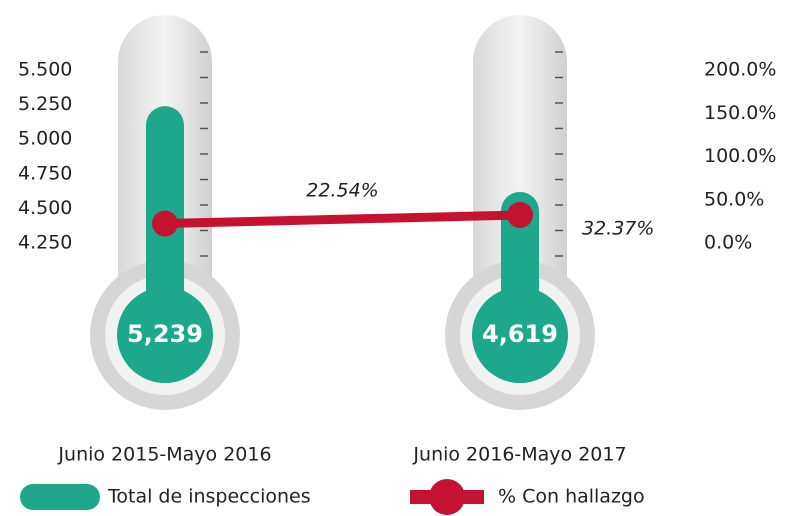 The height and width of the screenshot is (516, 797). I want to click on y-tick-label: 5.500, so click(45, 70).